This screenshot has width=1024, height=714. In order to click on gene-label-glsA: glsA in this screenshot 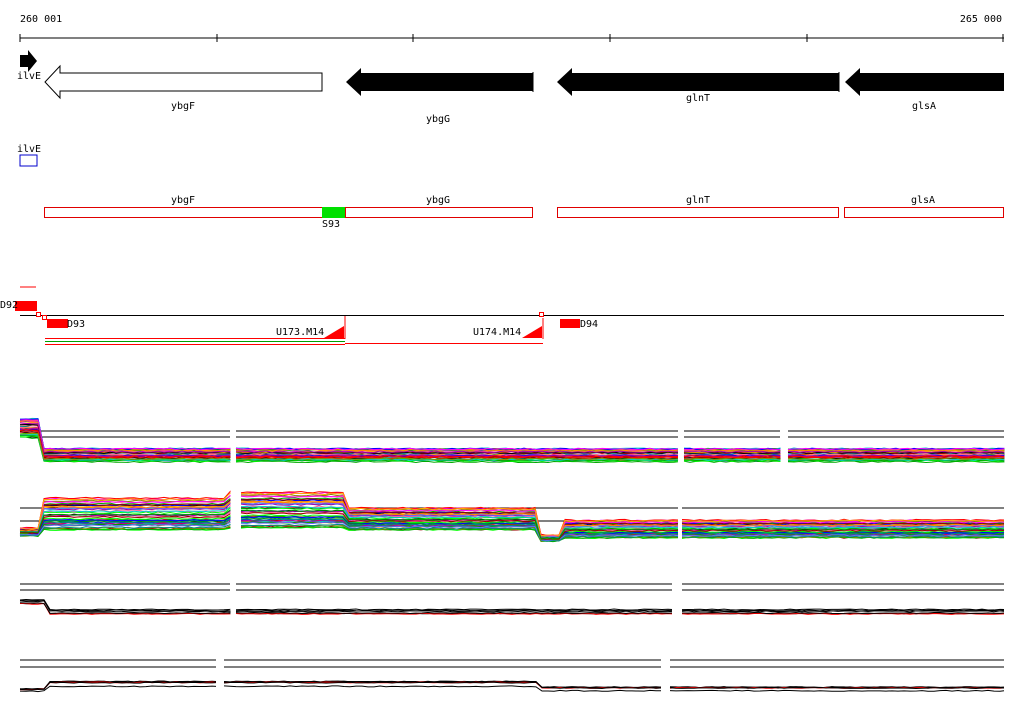, I will do `click(924, 106)`.